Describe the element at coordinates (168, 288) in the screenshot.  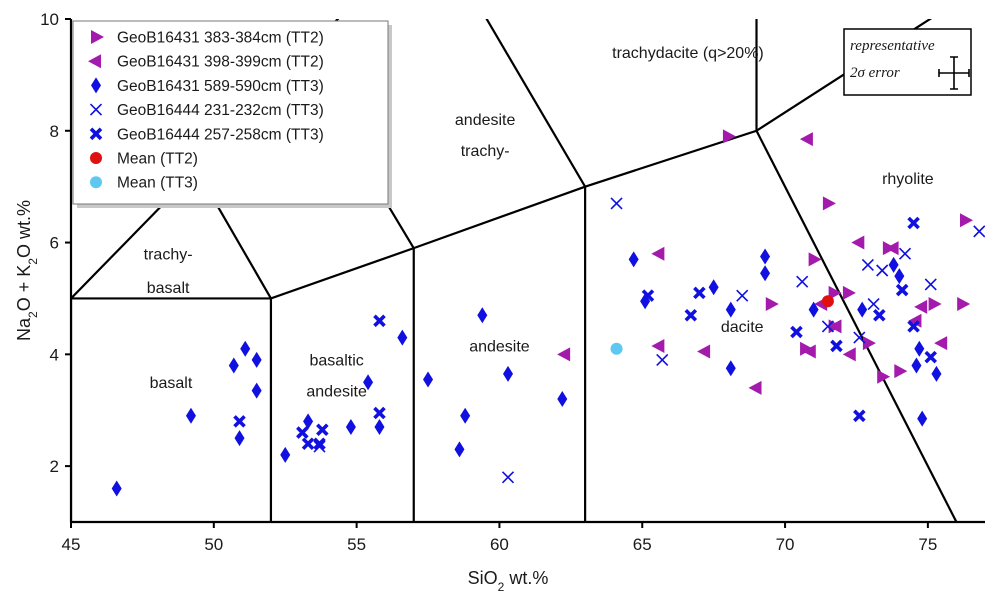
I see `field-label-7: basalt` at that location.